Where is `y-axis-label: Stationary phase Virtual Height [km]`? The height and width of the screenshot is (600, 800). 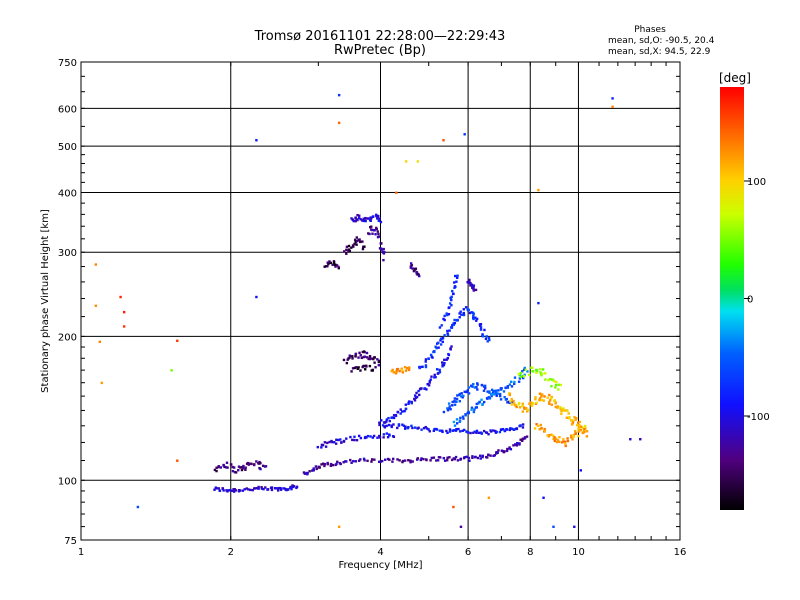
y-axis-label: Stationary phase Virtual Height [km] is located at coordinates (45, 301).